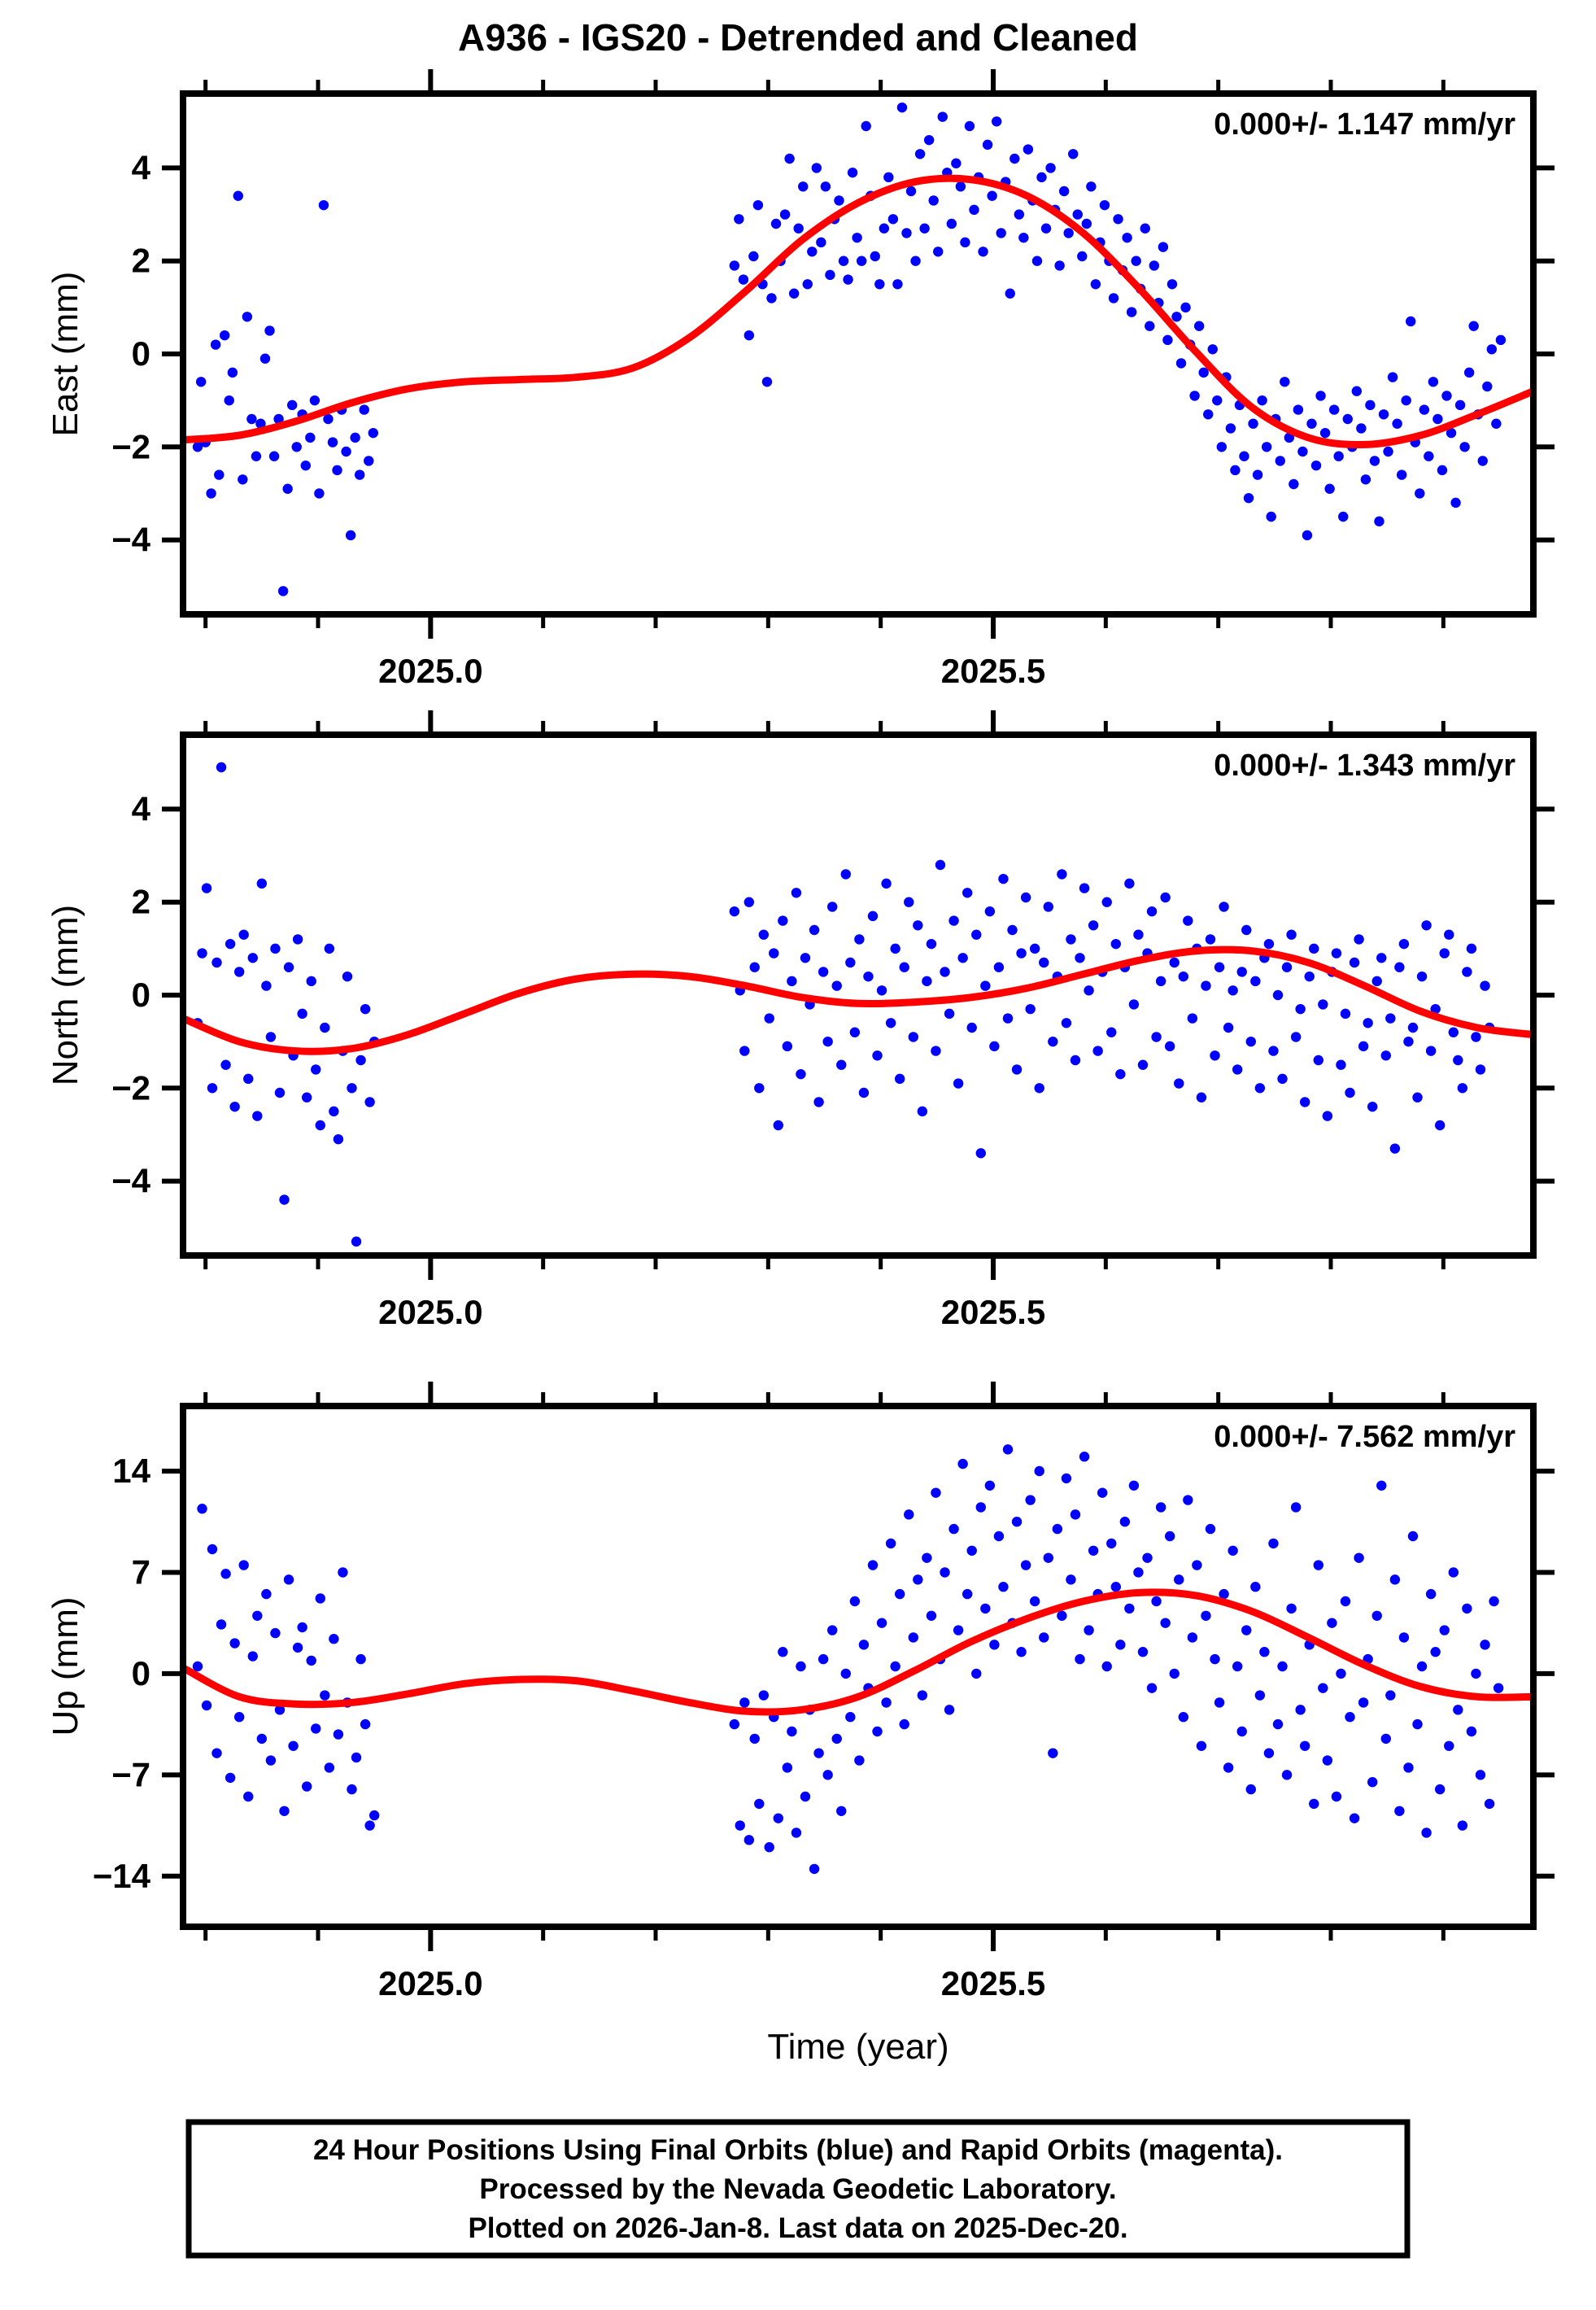 This screenshot has height=2310, width=1596. What do you see at coordinates (857, 2047) in the screenshot?
I see `x-axis-label: Time (year)` at bounding box center [857, 2047].